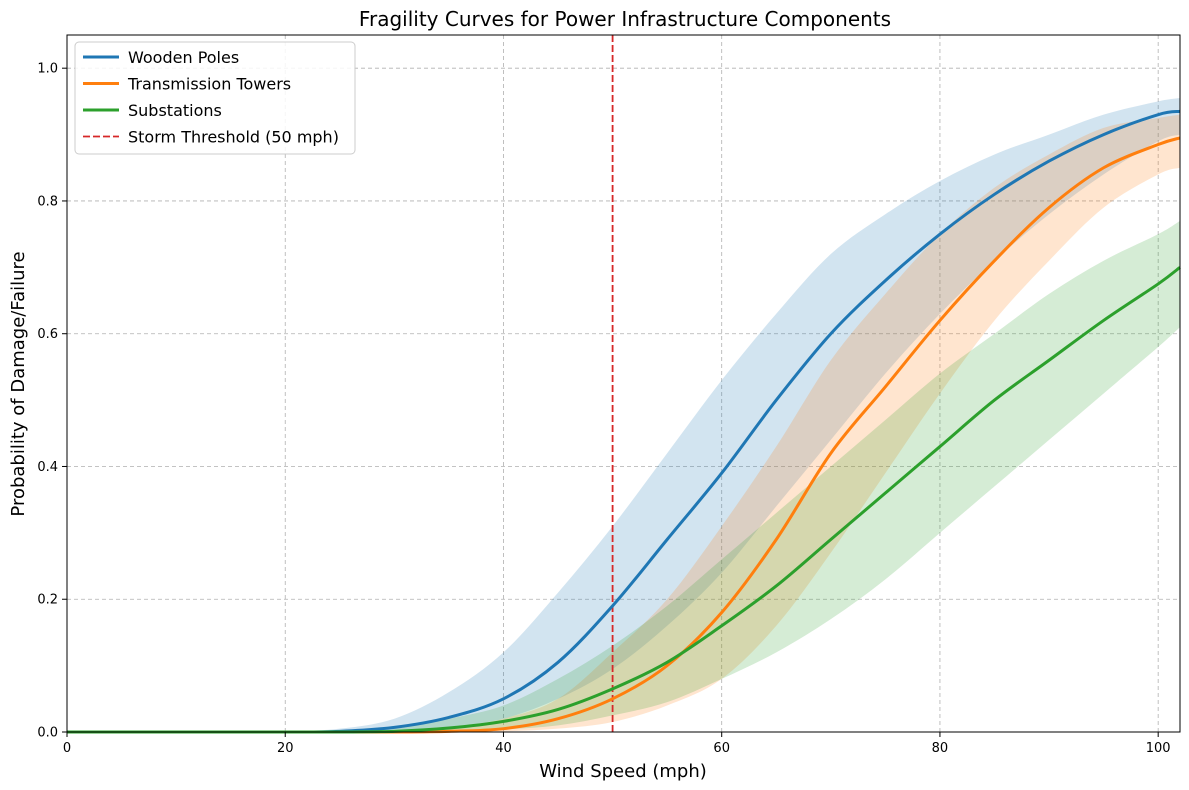 This screenshot has height=790, width=1189. Describe the element at coordinates (183, 57) in the screenshot. I see `legend-label: Wooden Poles` at that location.